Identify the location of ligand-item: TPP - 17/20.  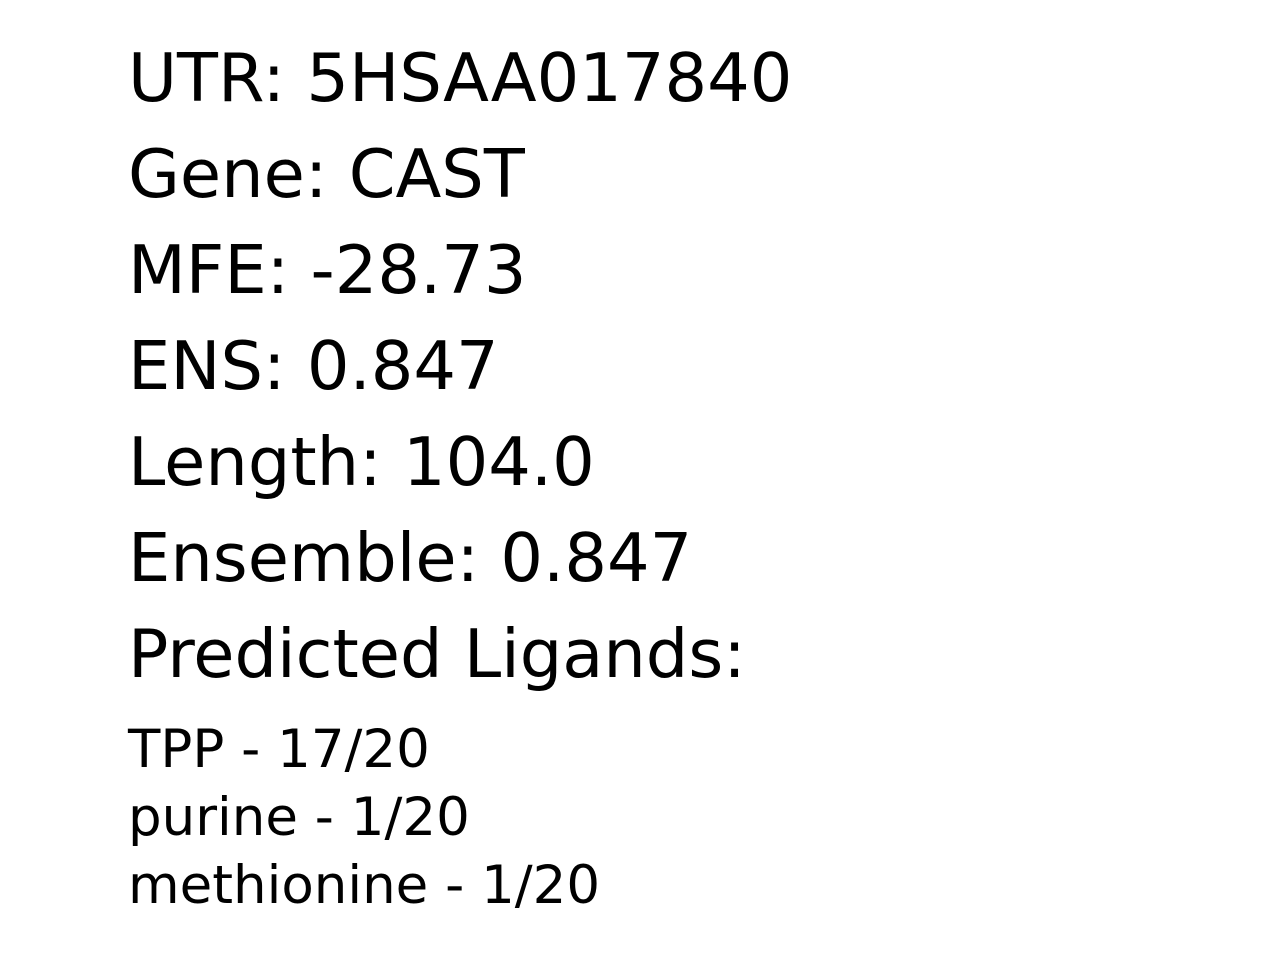
(279, 749).